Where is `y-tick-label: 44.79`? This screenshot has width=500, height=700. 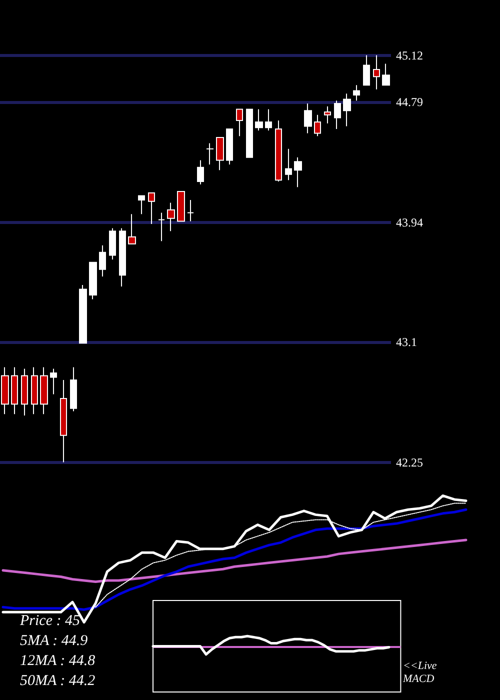 y-tick-label: 44.79 is located at coordinates (409, 102).